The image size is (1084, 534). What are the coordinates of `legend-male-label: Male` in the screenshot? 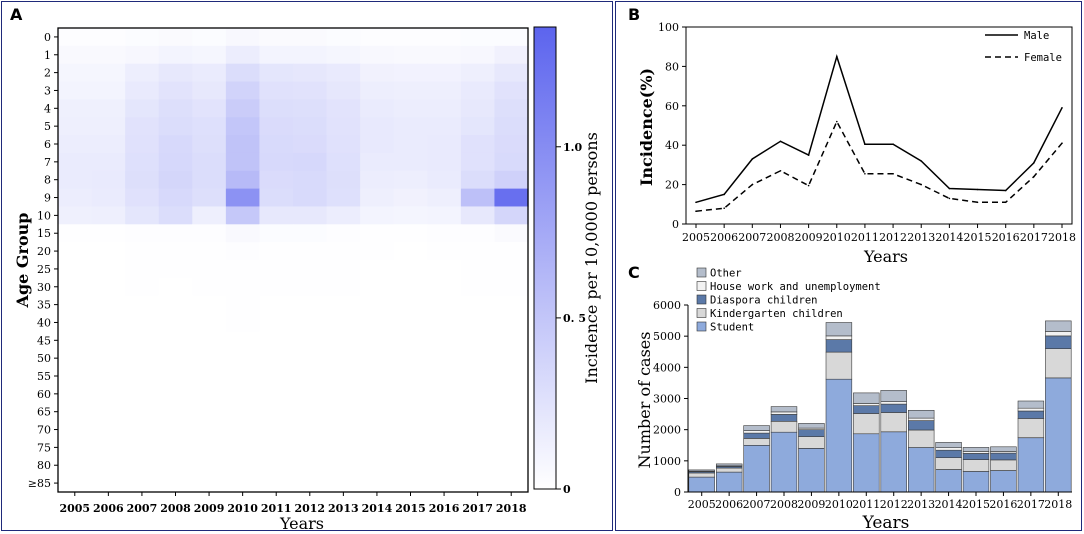 It's located at (1036, 36).